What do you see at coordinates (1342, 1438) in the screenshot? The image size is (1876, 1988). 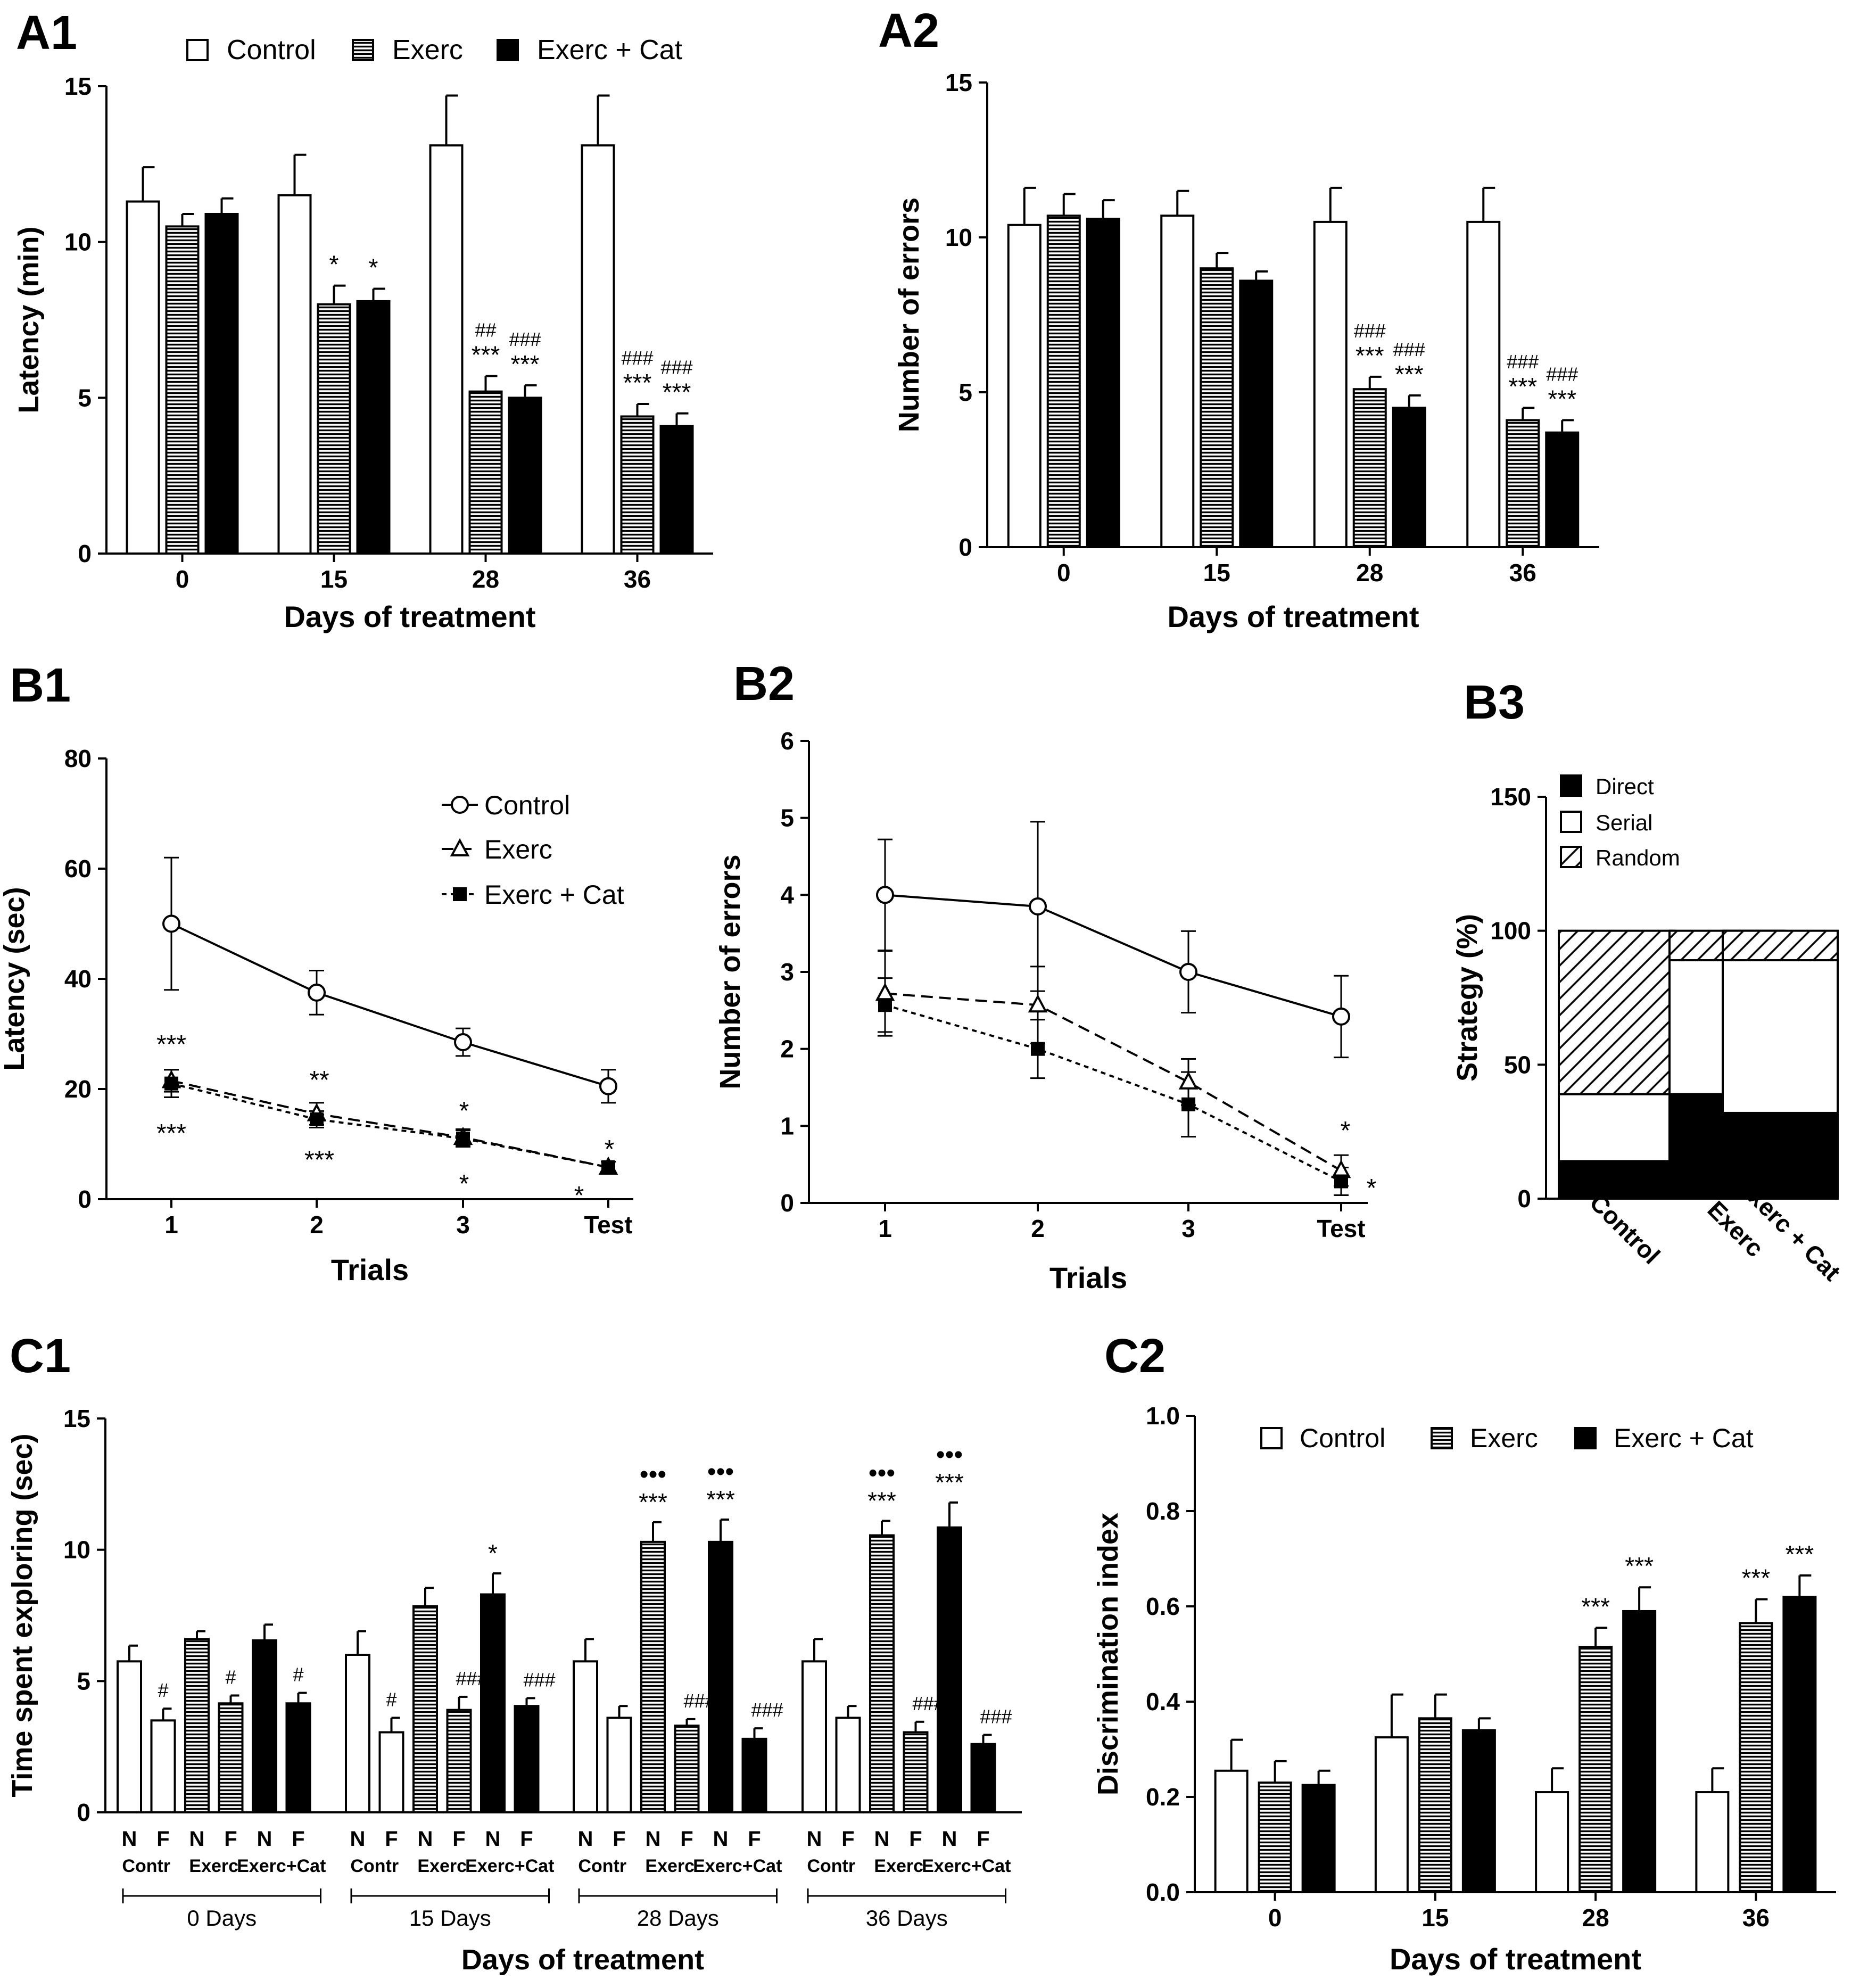 I see `legend-label: Control` at bounding box center [1342, 1438].